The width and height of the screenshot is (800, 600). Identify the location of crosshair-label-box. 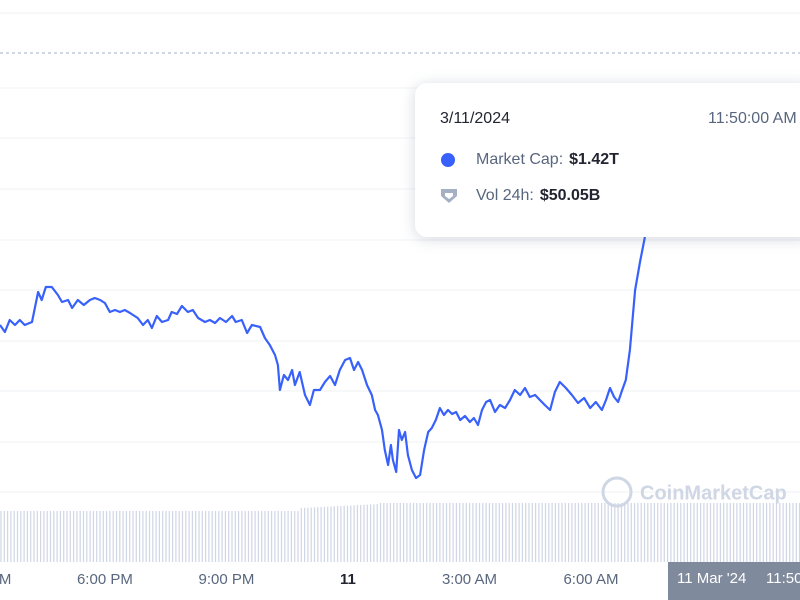
(734, 581).